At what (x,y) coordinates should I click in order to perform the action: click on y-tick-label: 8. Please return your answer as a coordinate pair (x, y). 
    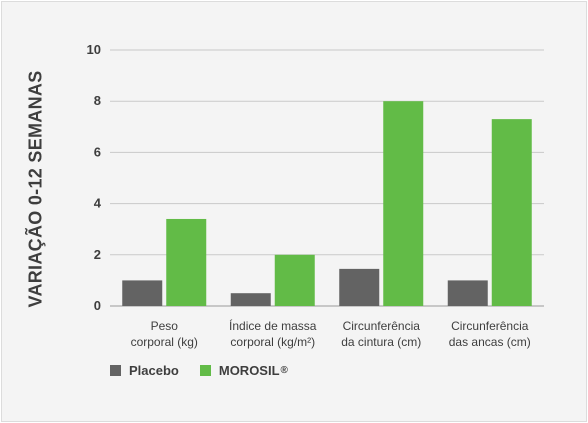
    Looking at the image, I should click on (97, 100).